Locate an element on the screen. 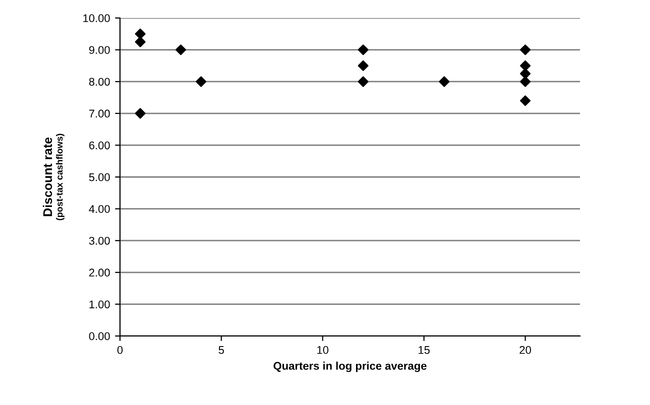  x-axis-title: Quarters in log price average is located at coordinates (350, 367).